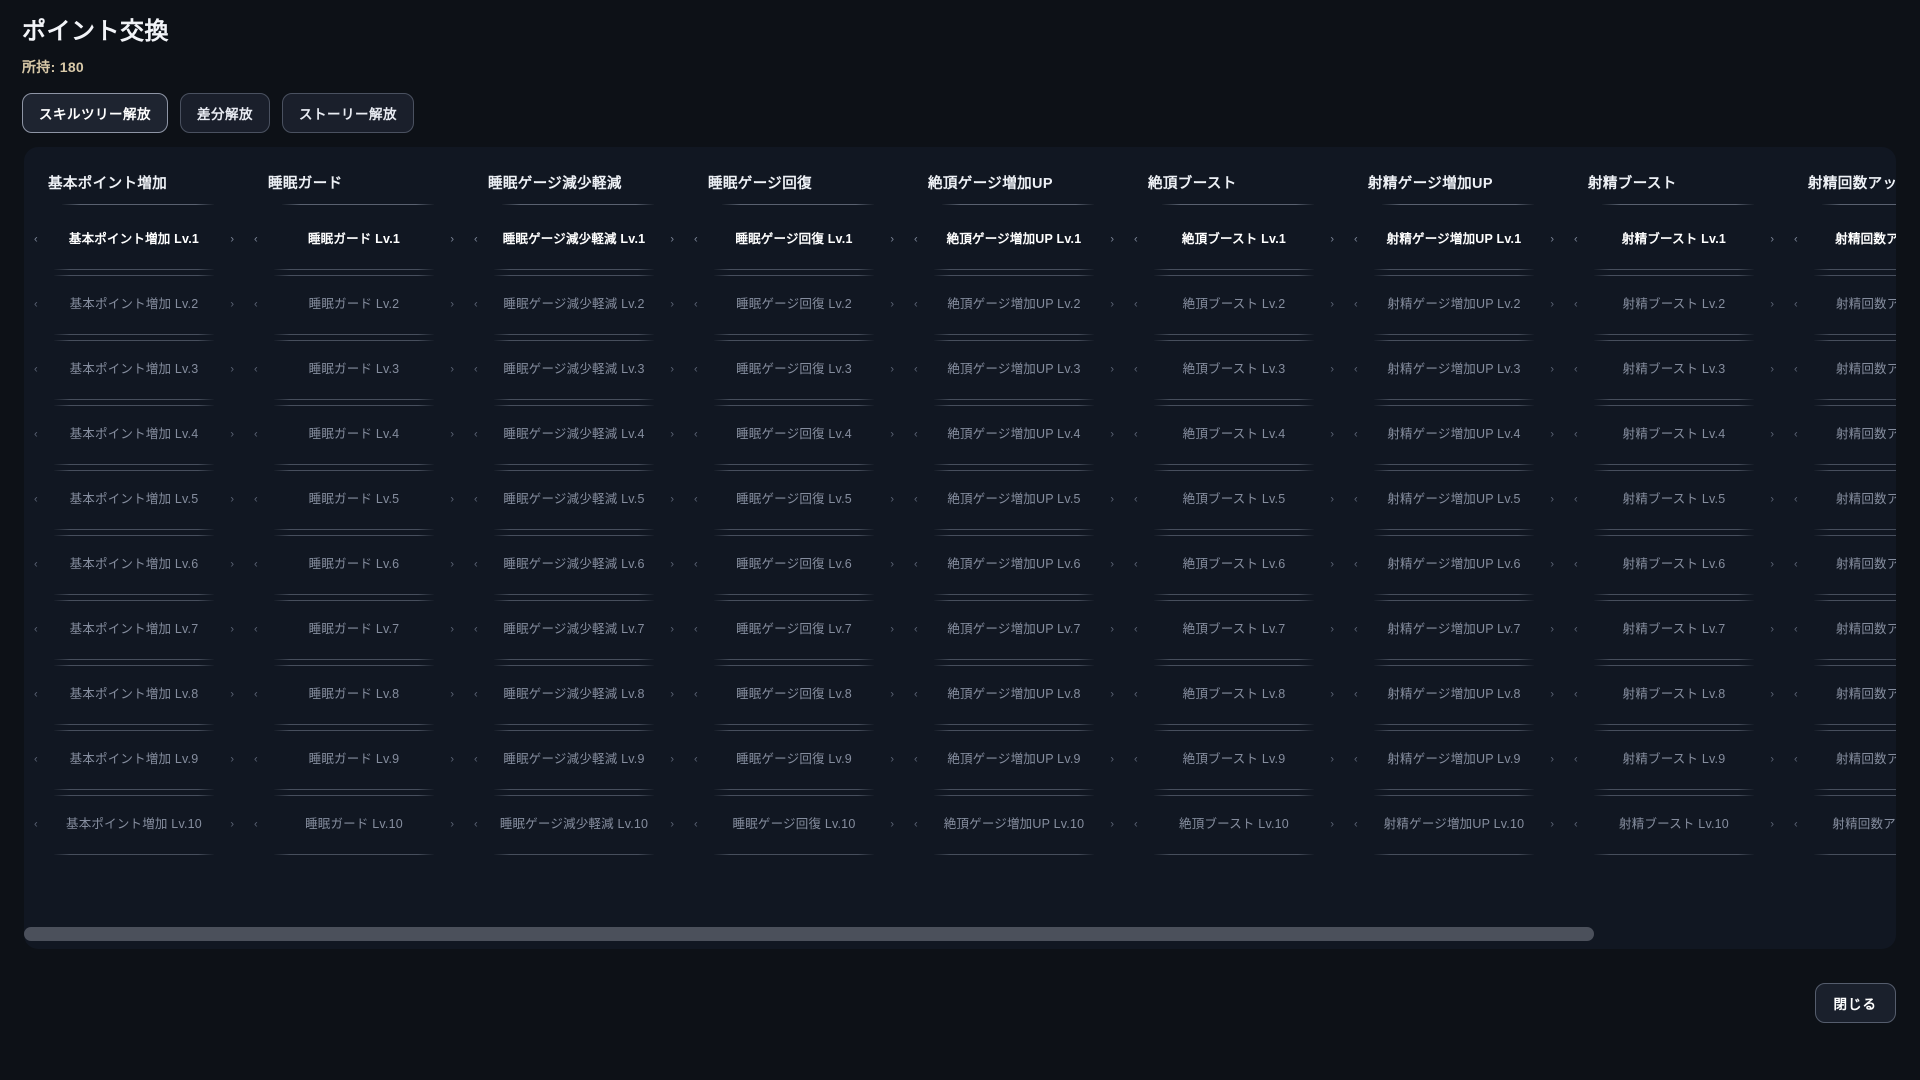  I want to click on skill-node: ‹ 基本ポイント増加 Lv.5 ›, so click(134, 500).